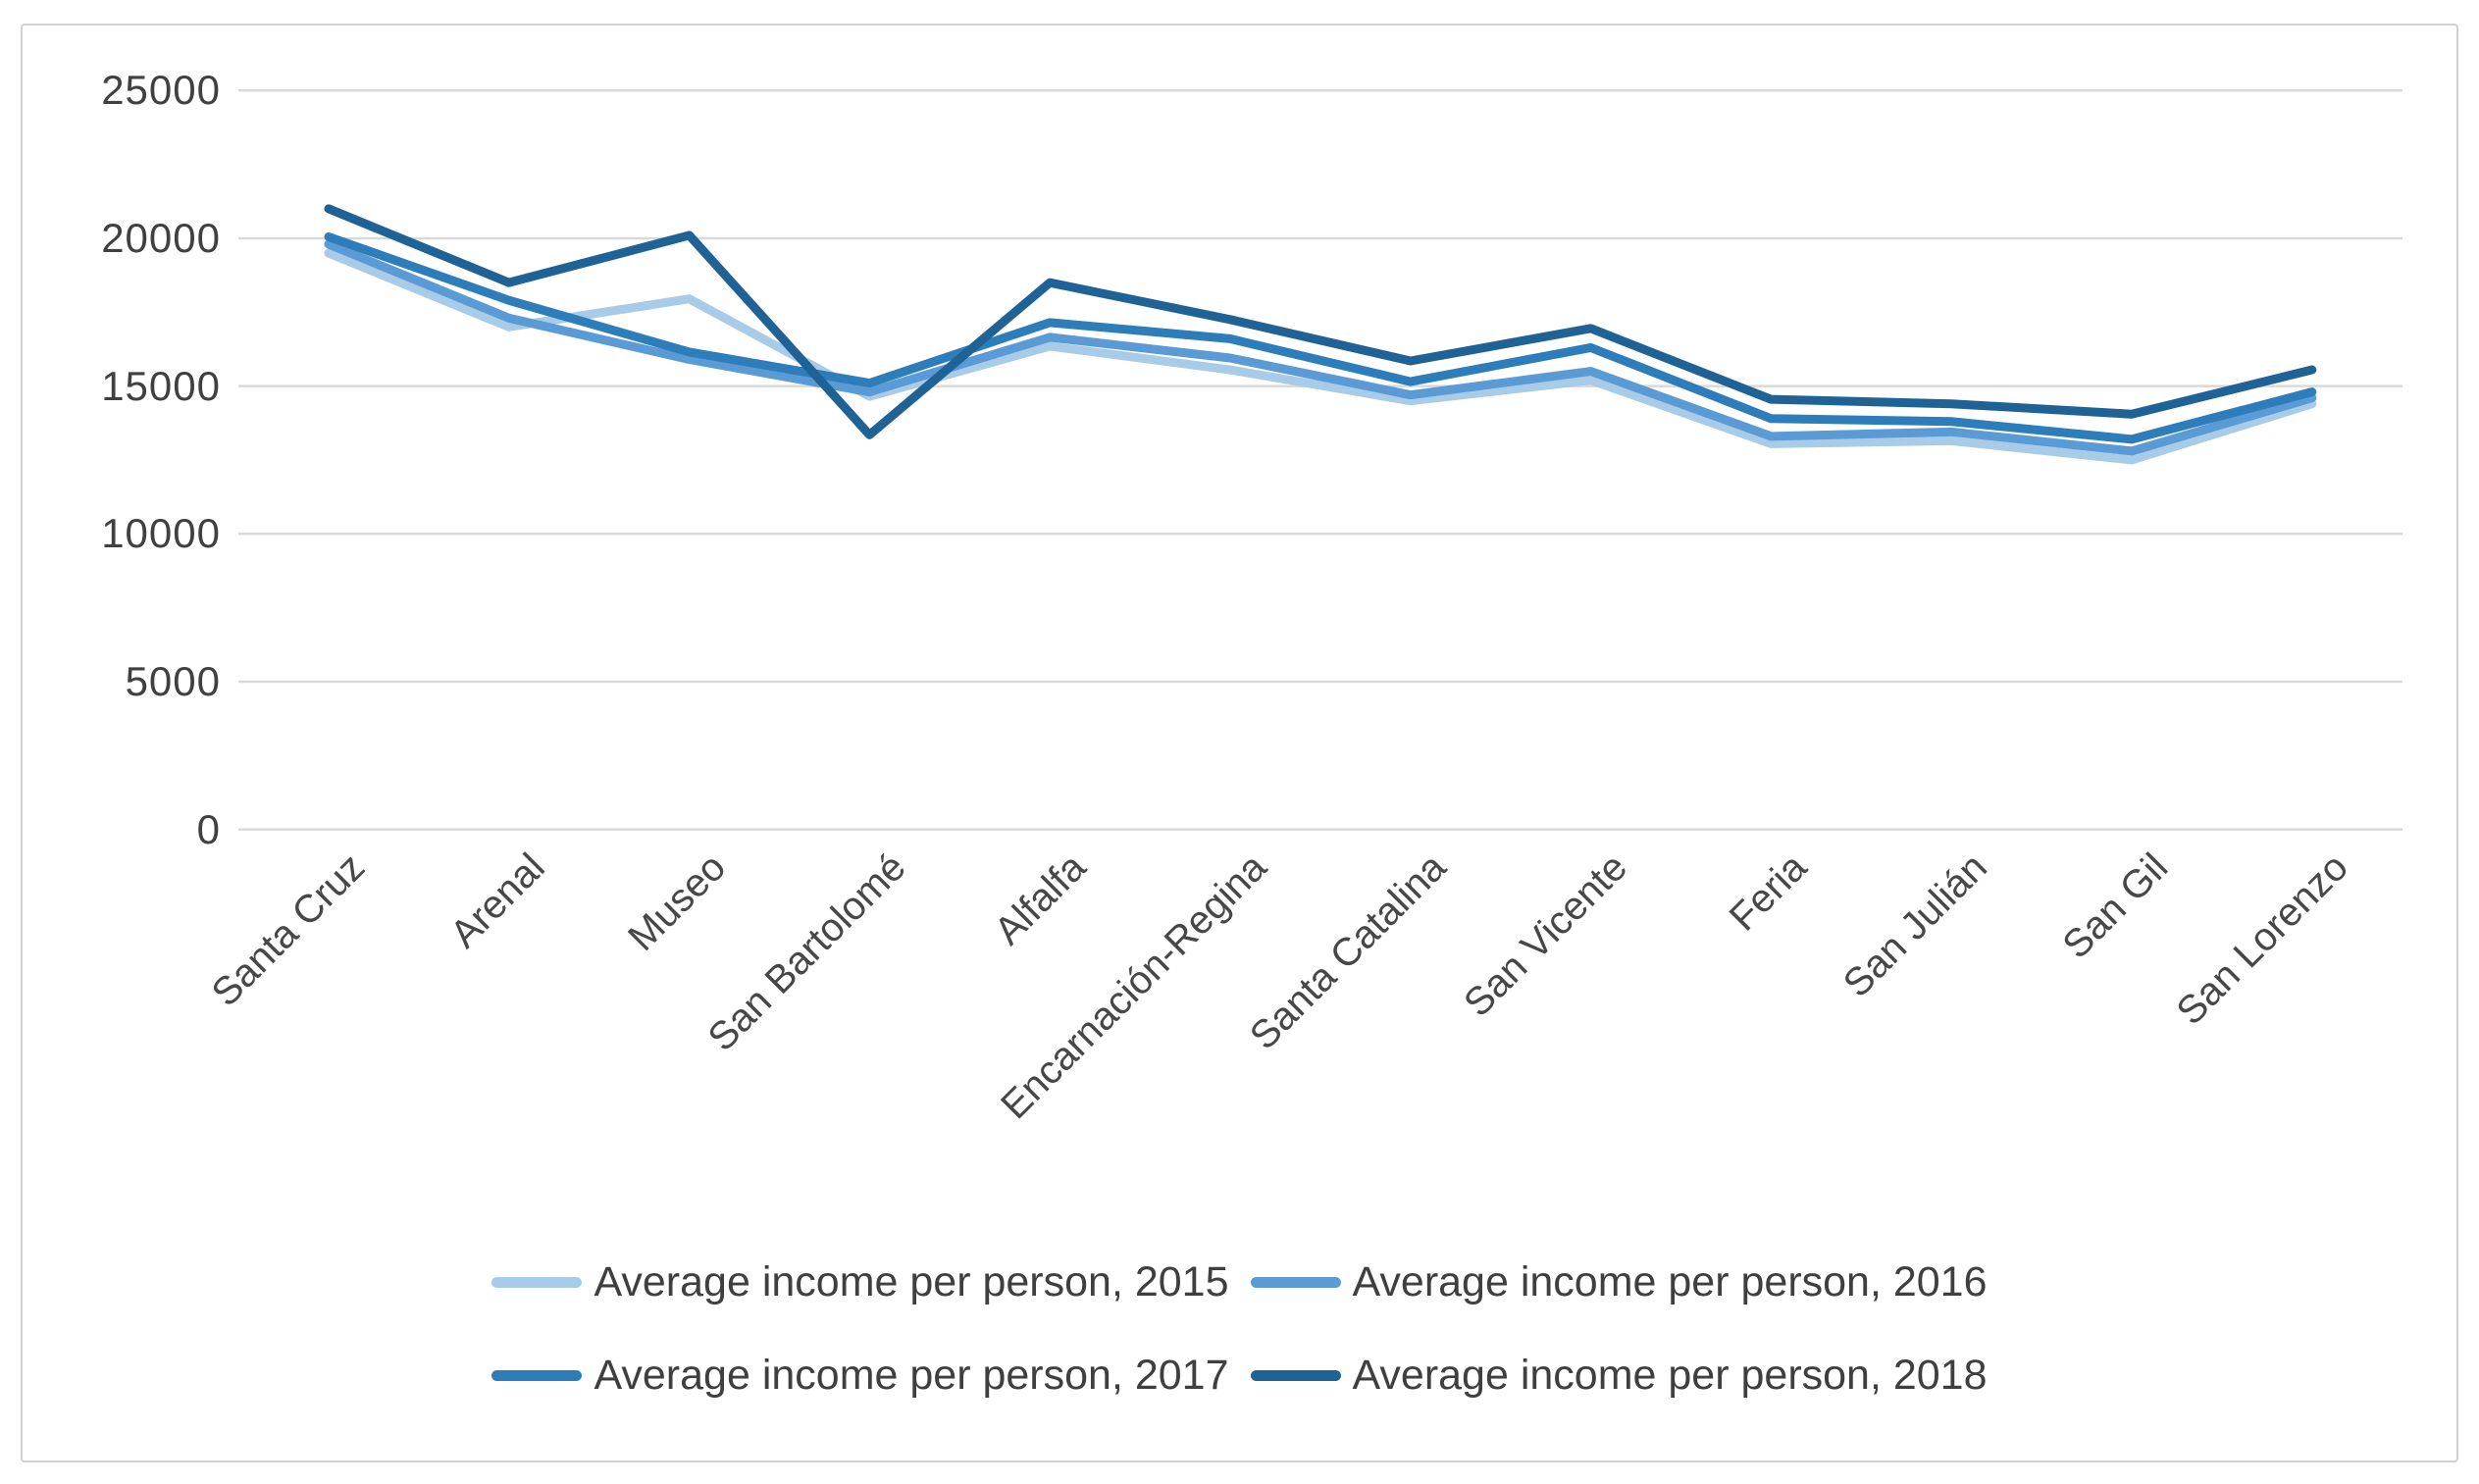 The image size is (2479, 1484). What do you see at coordinates (1670, 1281) in the screenshot?
I see `legend-label: Average income per person, 2016` at bounding box center [1670, 1281].